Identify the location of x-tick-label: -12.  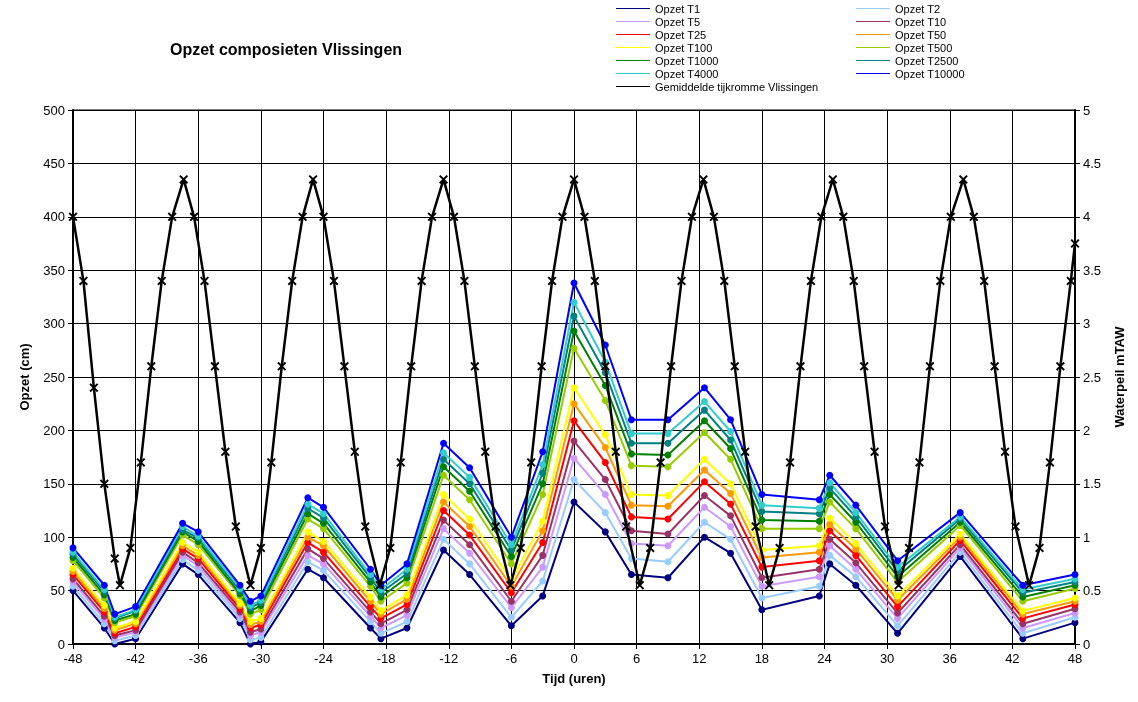
(449, 658).